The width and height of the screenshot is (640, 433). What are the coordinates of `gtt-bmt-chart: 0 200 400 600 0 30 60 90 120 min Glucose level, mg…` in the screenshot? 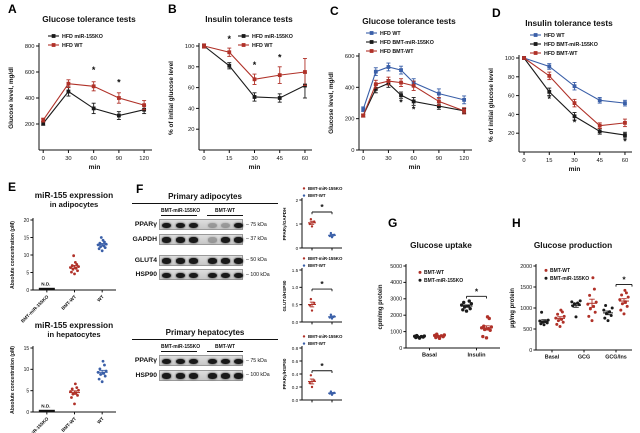 It's located at (402, 101).